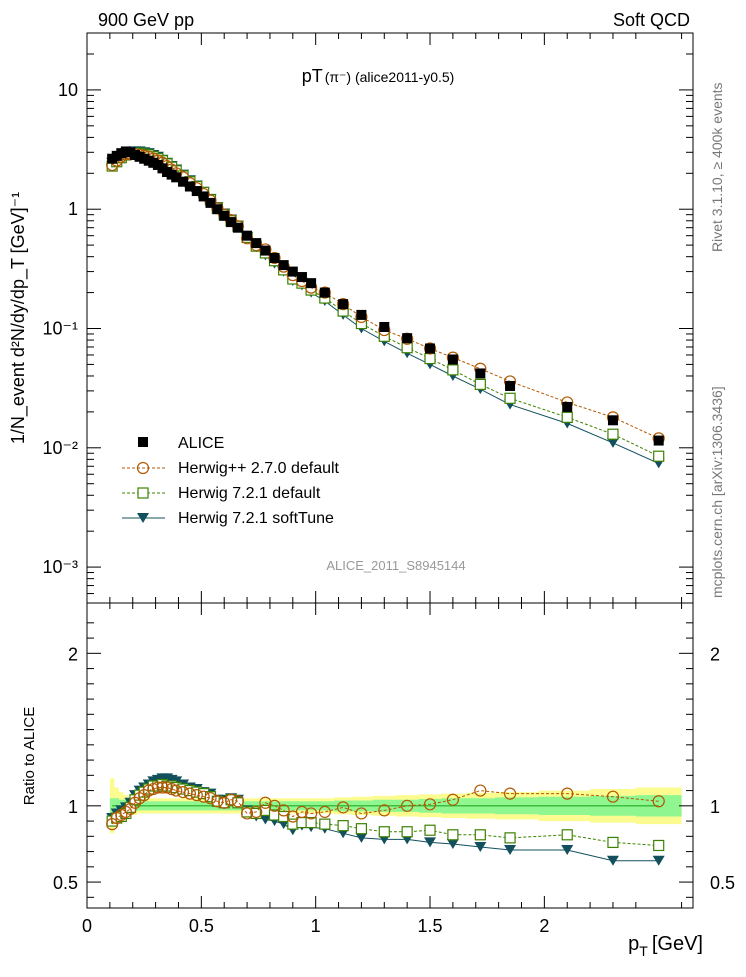  Describe the element at coordinates (29, 756) in the screenshot. I see `ratio-y-axis-label: Ratio to ALICE` at that location.